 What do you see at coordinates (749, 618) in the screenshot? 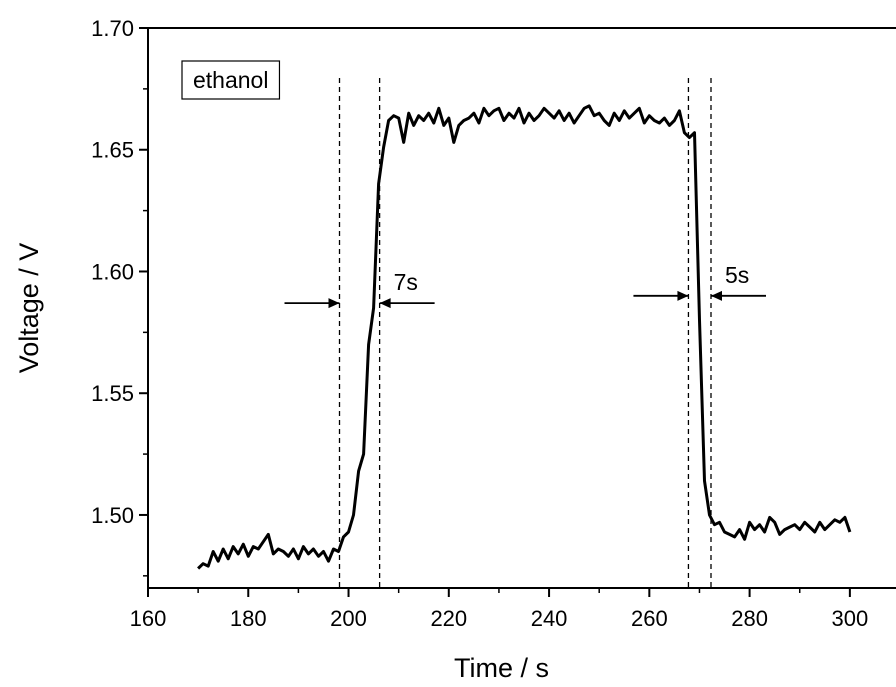
I see `x-tick-label: 280` at bounding box center [749, 618].